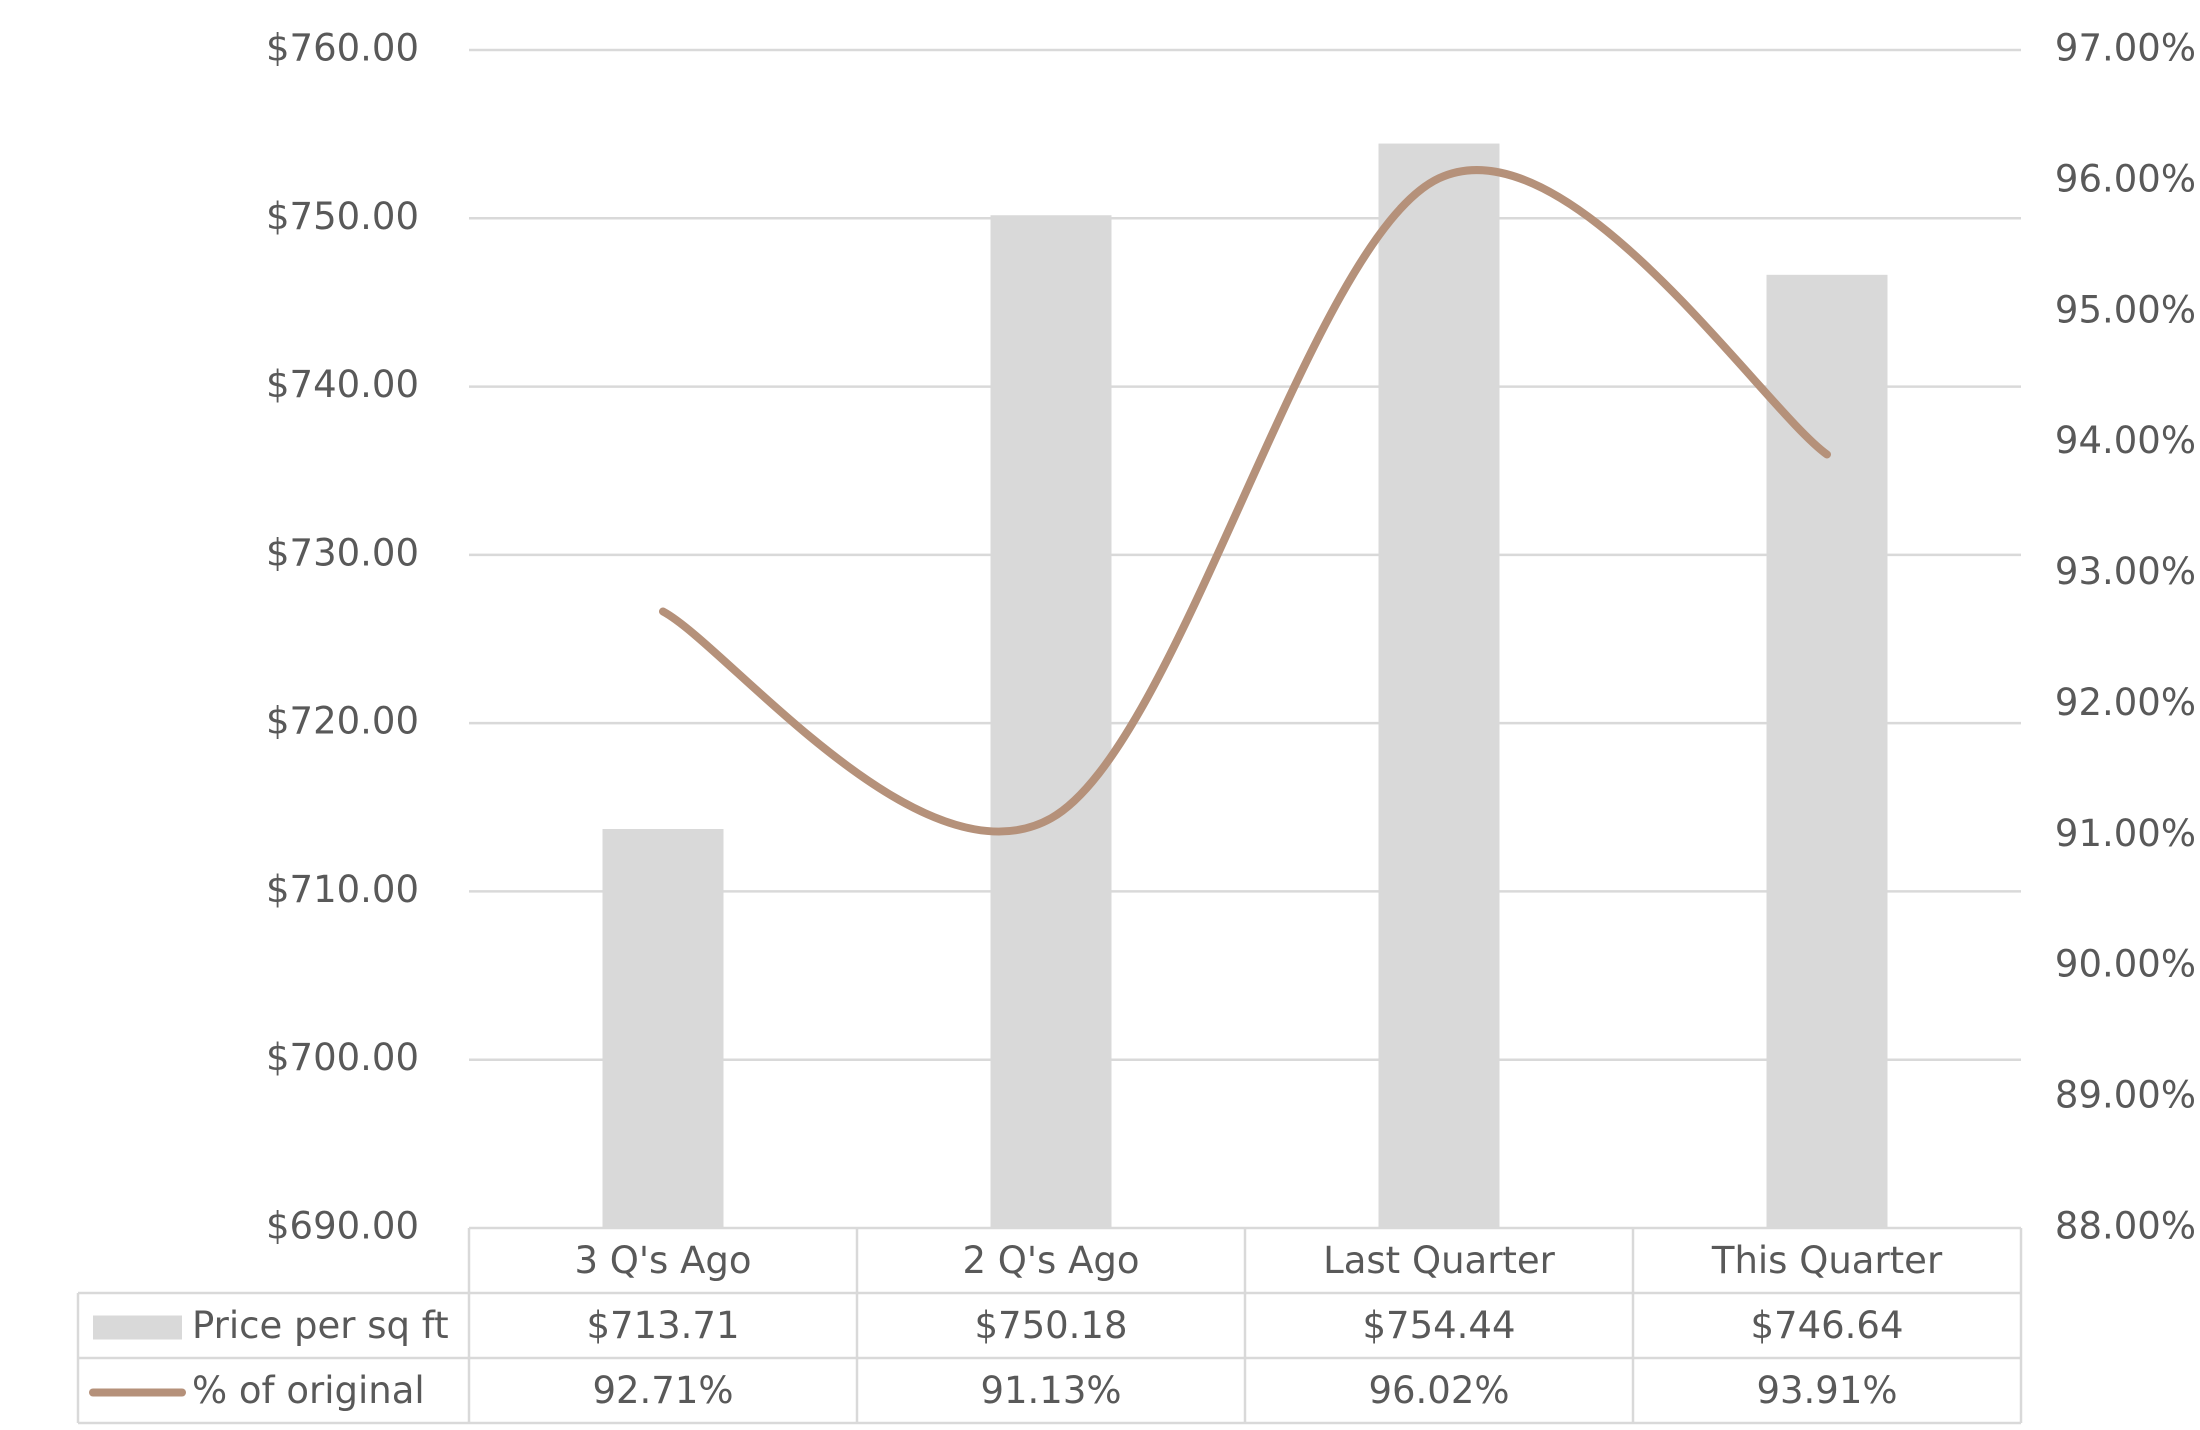 The image size is (2200, 1430). What do you see at coordinates (1439, 1260) in the screenshot?
I see `x-tick-label: Last Quarter` at bounding box center [1439, 1260].